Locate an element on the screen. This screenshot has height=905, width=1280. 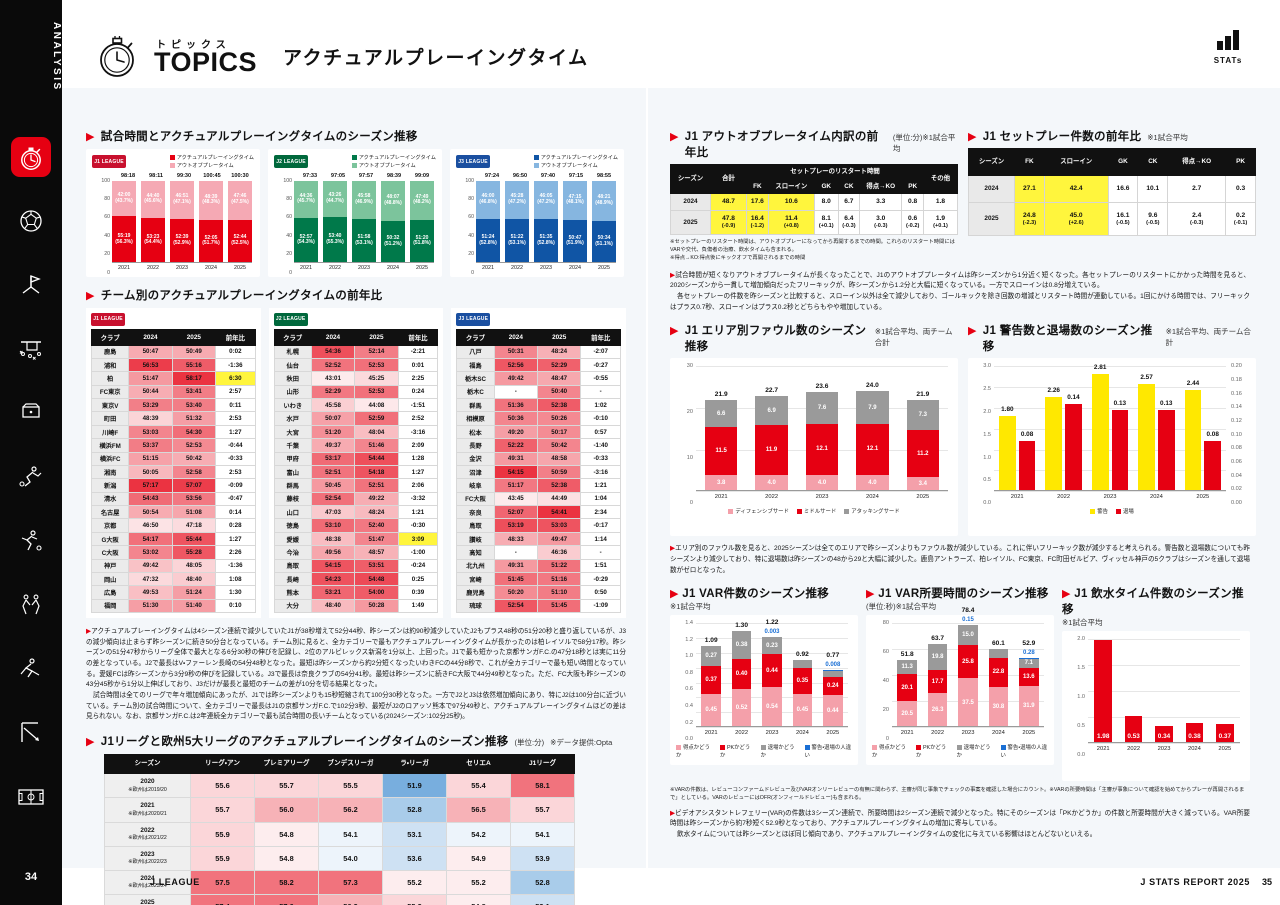
x-axis: 2021 2022 2023 2024 2025 is located at coordinates (546, 268).